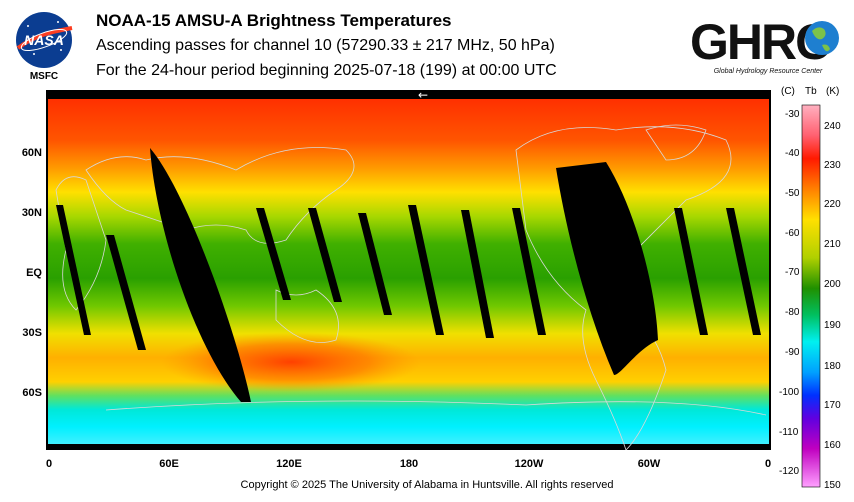  What do you see at coordinates (34, 273) in the screenshot?
I see `lat-label: EQ` at bounding box center [34, 273].